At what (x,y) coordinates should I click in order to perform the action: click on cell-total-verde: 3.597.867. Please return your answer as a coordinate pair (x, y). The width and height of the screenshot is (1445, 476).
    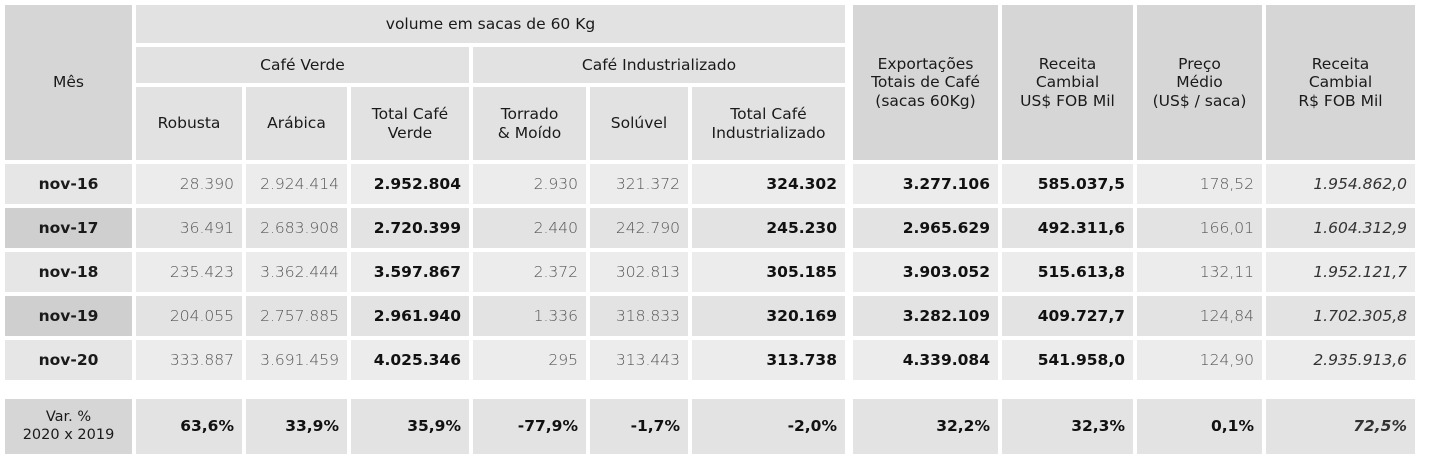
    Looking at the image, I should click on (410, 272).